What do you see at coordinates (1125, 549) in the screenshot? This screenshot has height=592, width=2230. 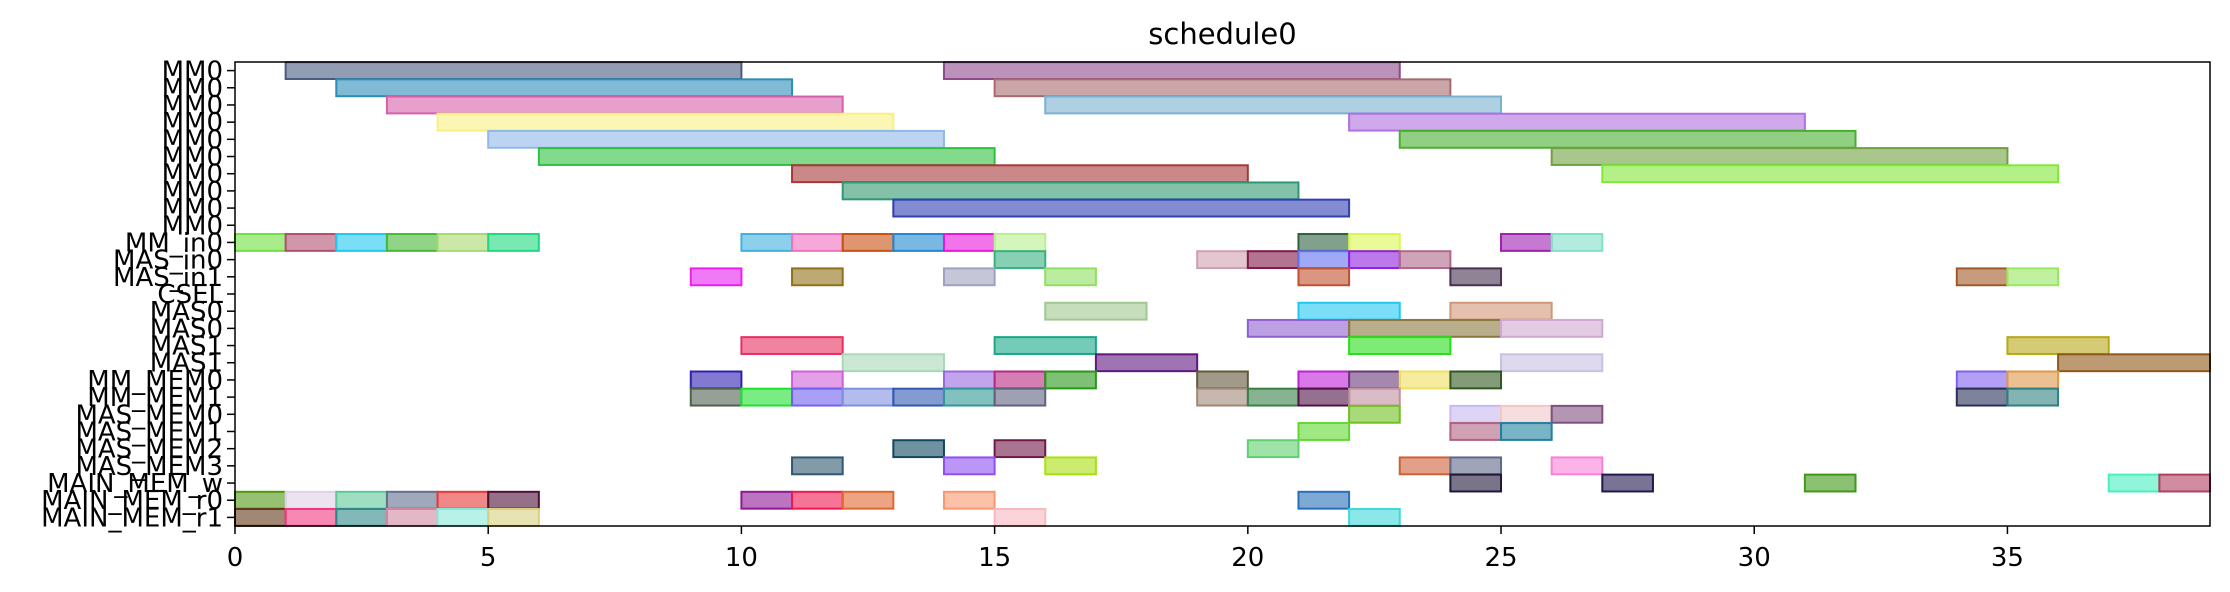 I see `x-axis: 0 5 10 15 20 25 30 35` at bounding box center [1125, 549].